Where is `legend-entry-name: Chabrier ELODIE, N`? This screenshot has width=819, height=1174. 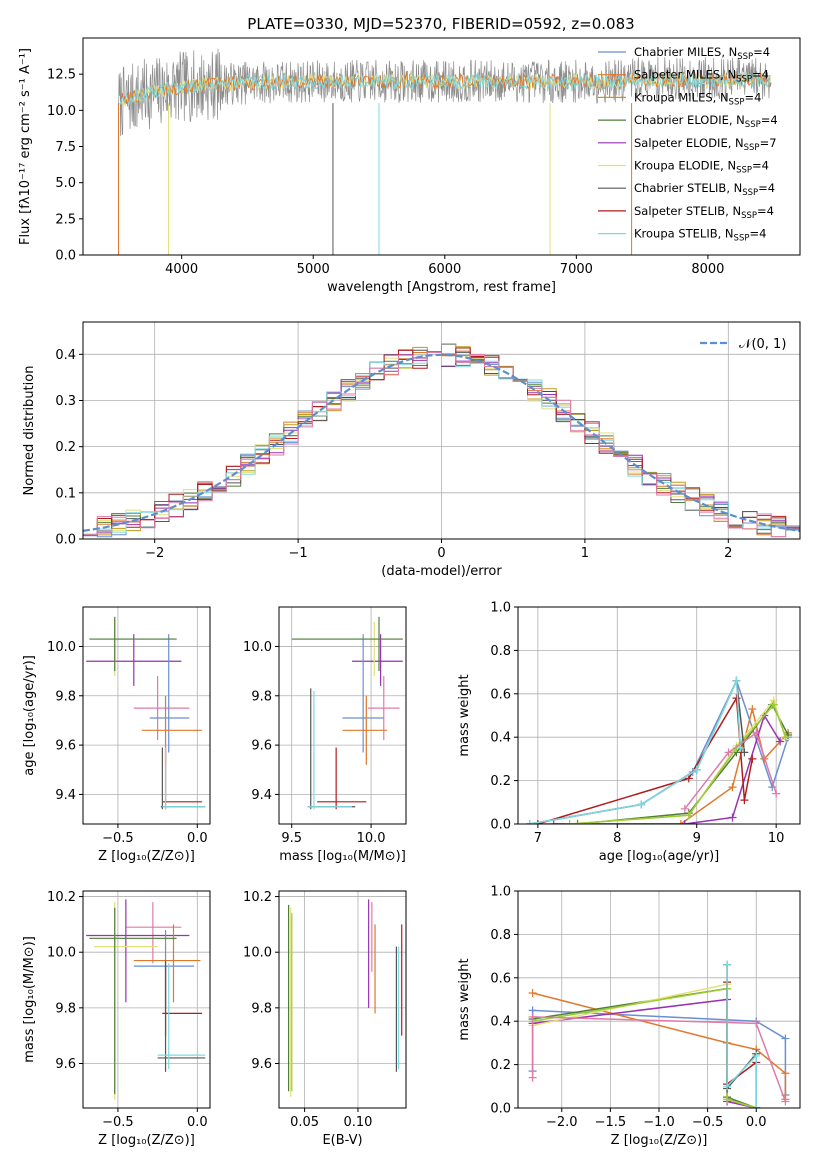
legend-entry-name: Chabrier ELODIE, N is located at coordinates (689, 120).